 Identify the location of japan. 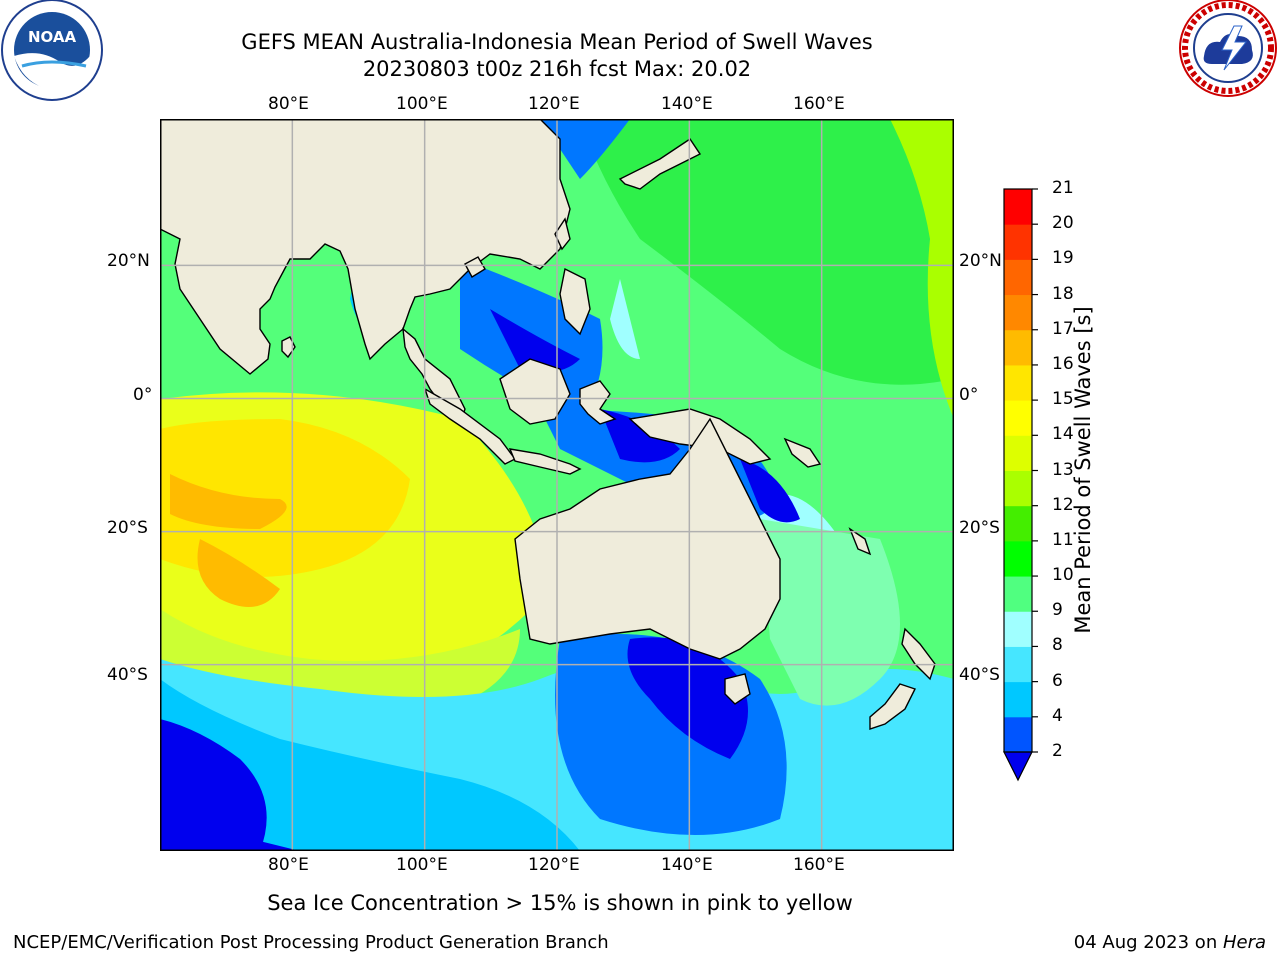
(660, 164).